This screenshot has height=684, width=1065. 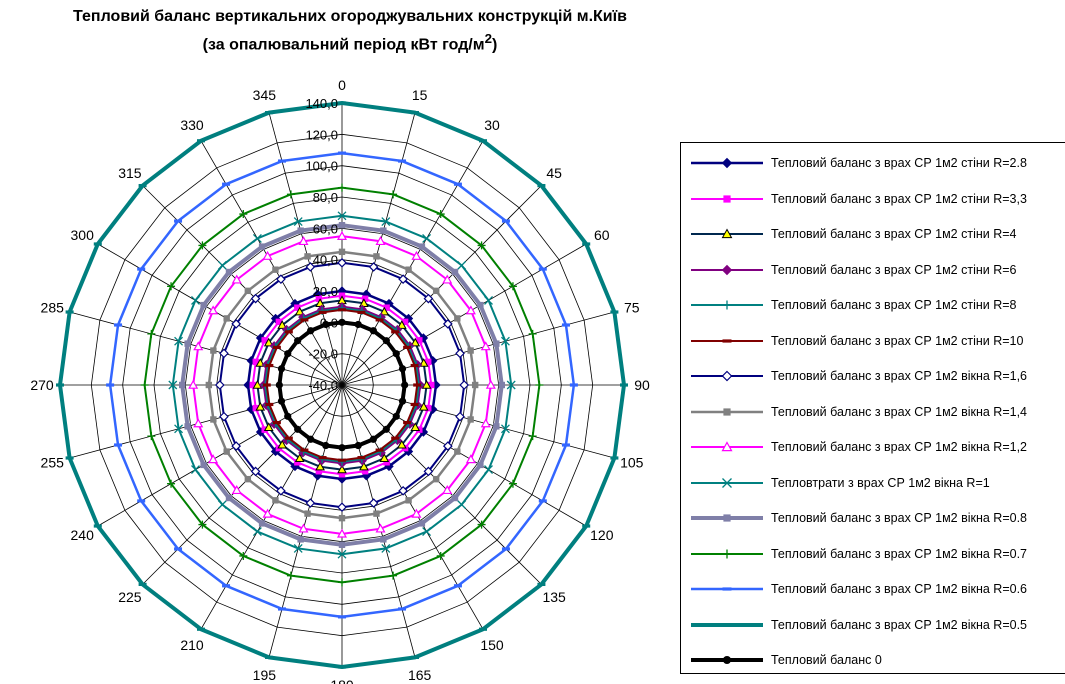 I want to click on legend-item: Тепловий баланс з врах СР 1м2 стіни R=10, so click(x=867, y=341).